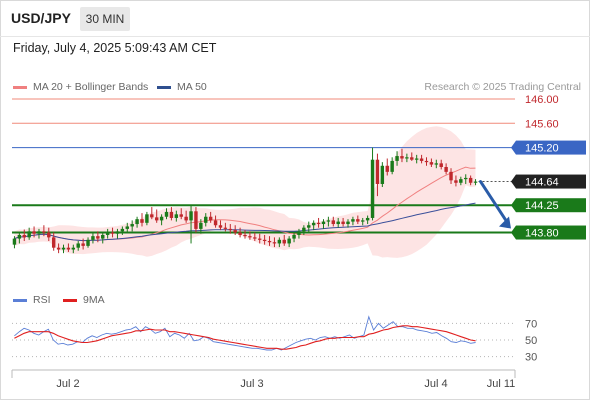  I want to click on x-tick-3: Jul 11, so click(501, 384).